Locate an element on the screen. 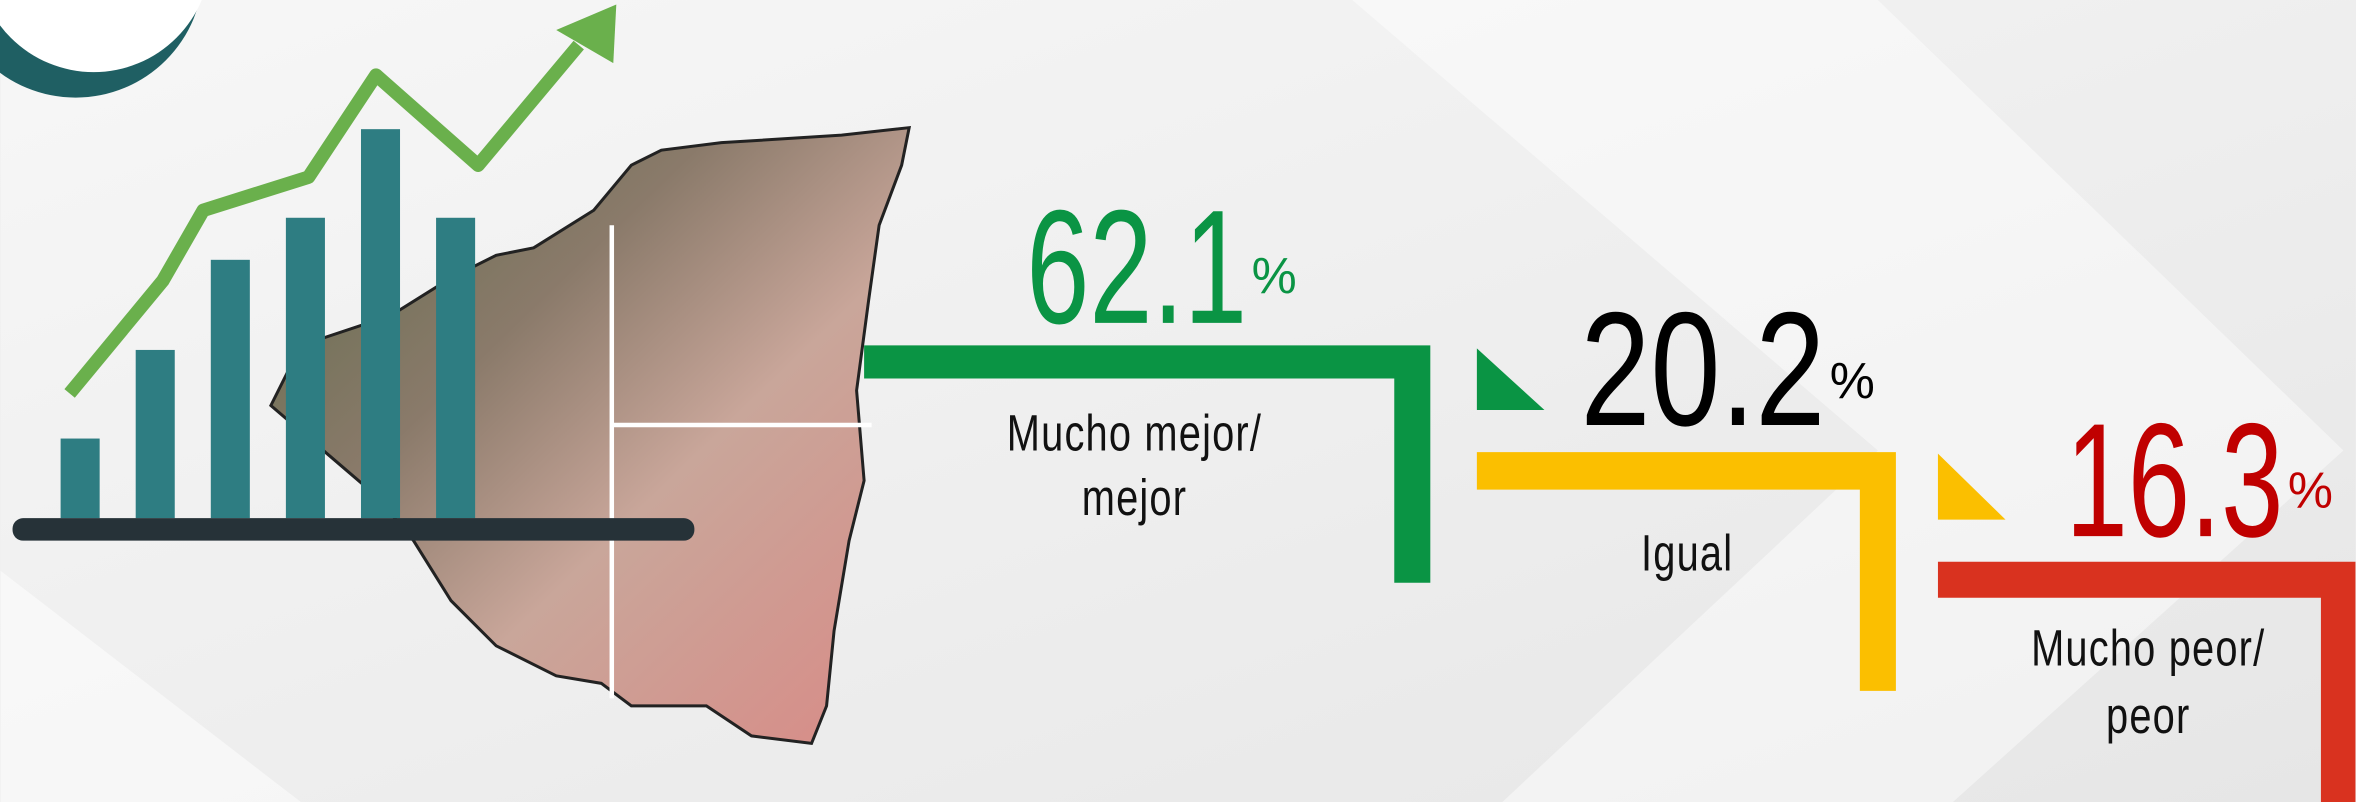 The height and width of the screenshot is (802, 2356). category-label: mejor is located at coordinates (1134, 497).